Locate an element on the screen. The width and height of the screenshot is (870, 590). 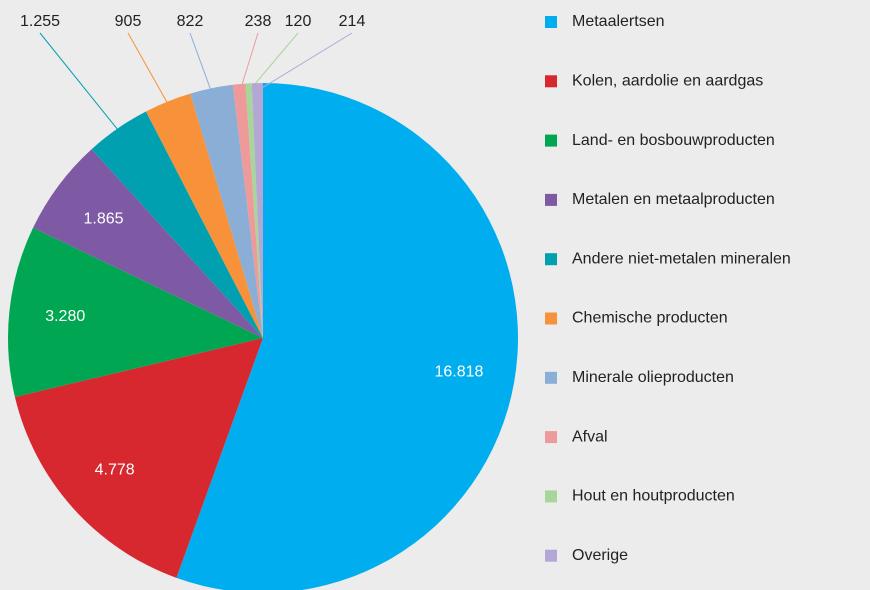
data-label: 1.865 is located at coordinates (103, 218).